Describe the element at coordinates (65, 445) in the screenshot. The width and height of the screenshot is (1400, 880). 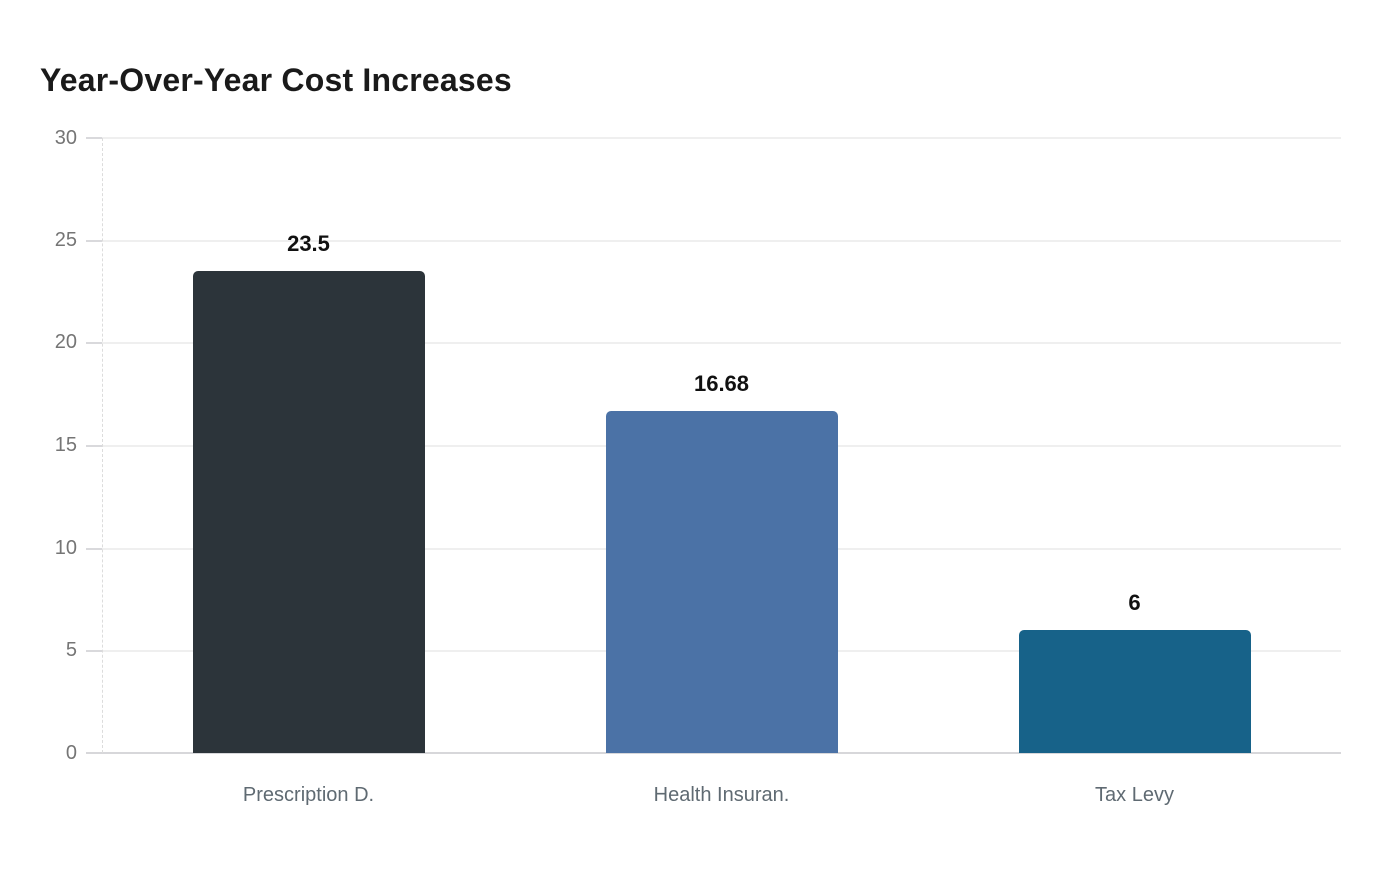
I see `y-tick-label: 15` at that location.